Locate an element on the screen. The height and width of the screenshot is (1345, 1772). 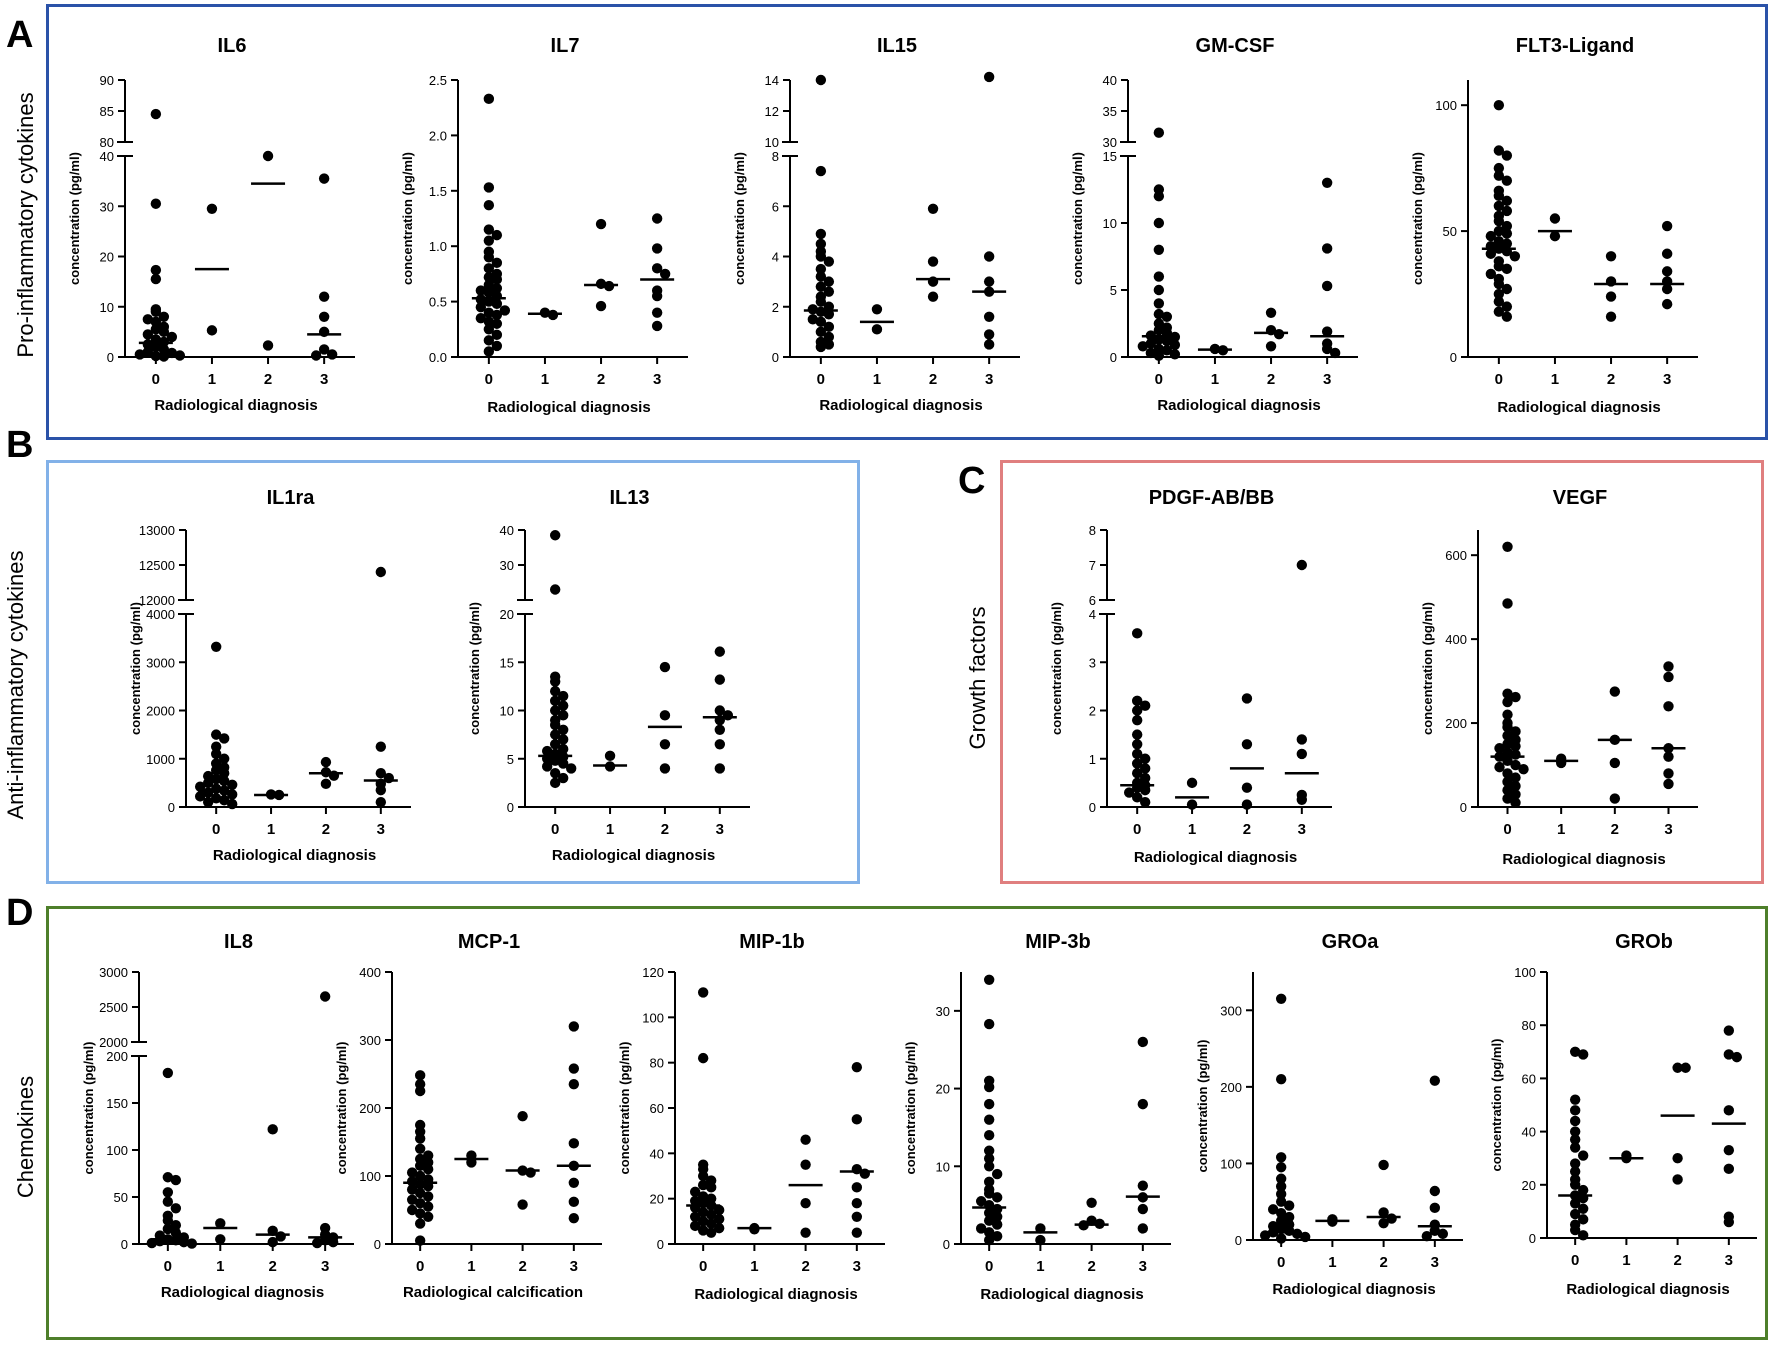
y-tick-label: 300 is located at coordinates (370, 1040).